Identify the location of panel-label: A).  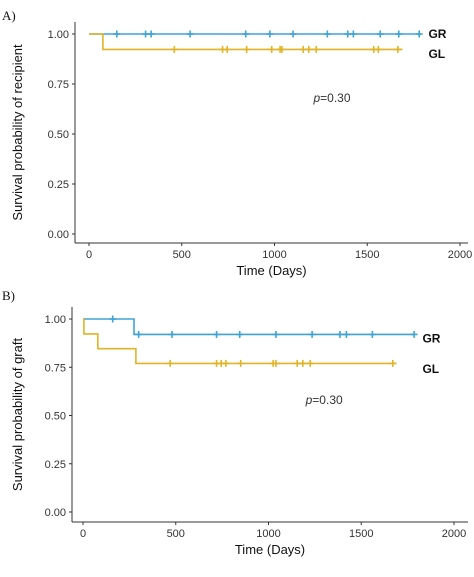
(9, 15).